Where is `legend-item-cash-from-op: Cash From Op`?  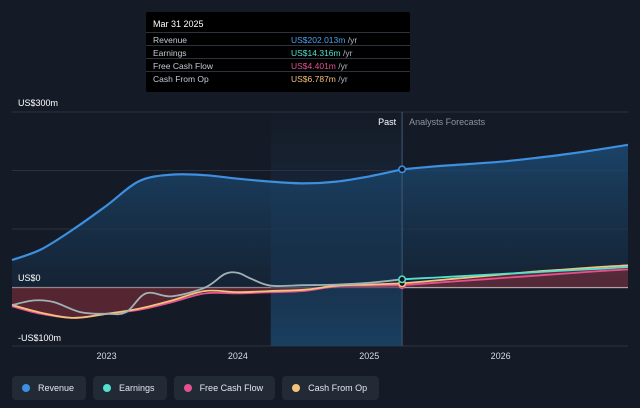 legend-item-cash-from-op: Cash From Op is located at coordinates (331, 388).